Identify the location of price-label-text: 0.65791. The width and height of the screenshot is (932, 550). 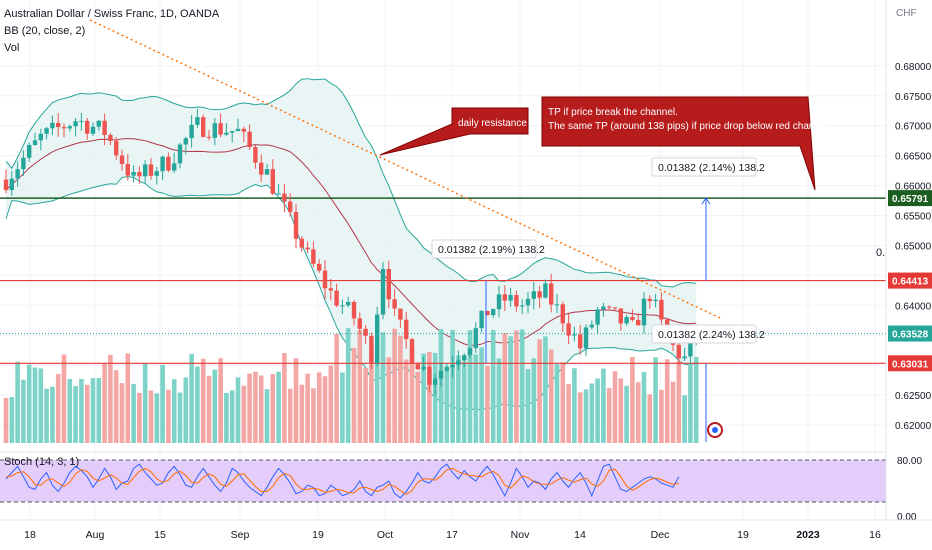
(910, 199).